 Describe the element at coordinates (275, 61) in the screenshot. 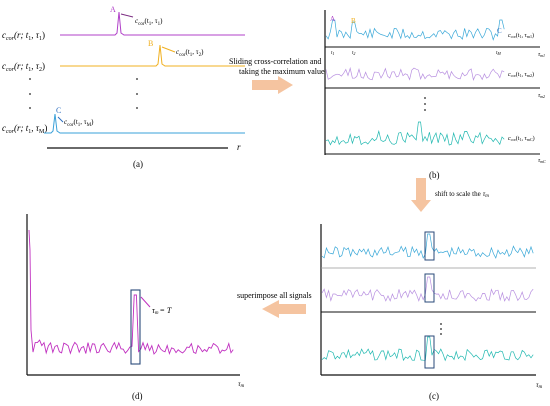

I see `arrow-ab-text-1: Sliding cross-correlation and` at that location.